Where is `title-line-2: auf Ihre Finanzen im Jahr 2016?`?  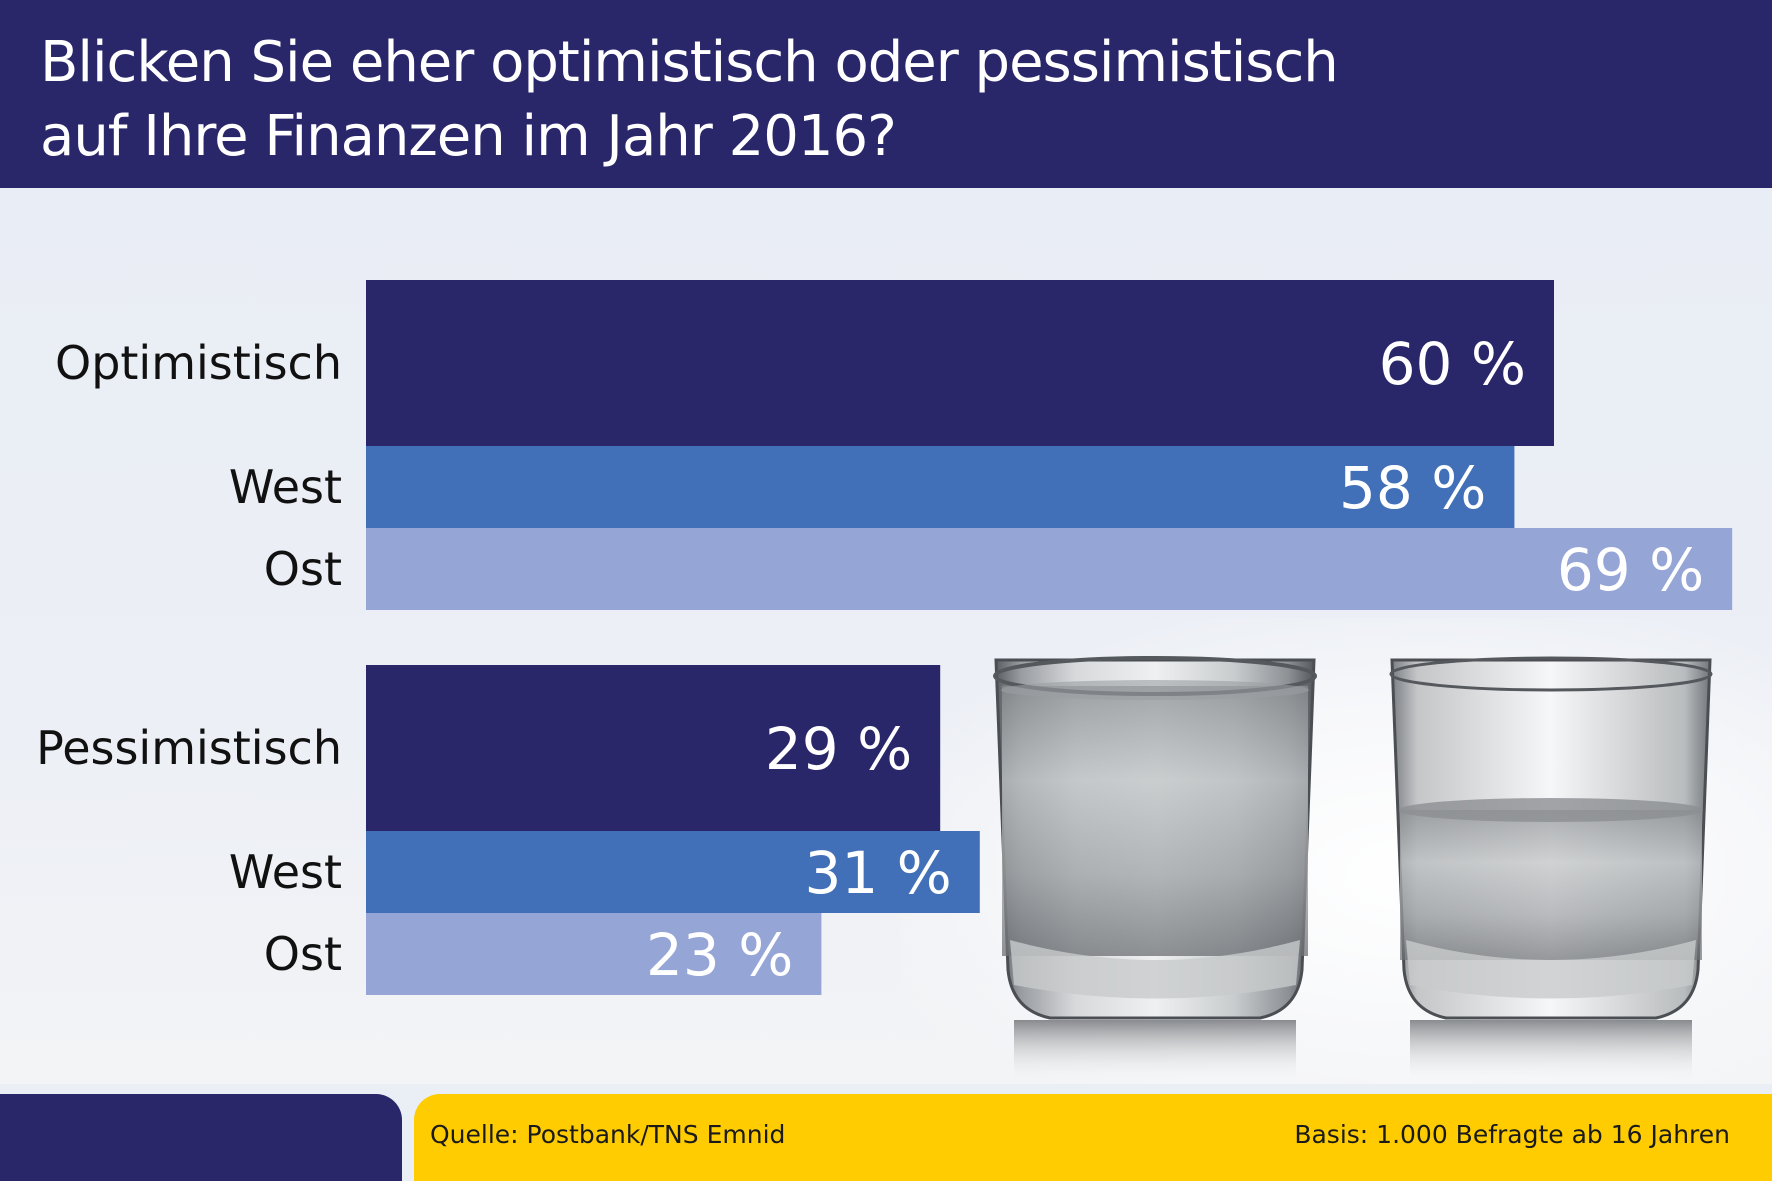 title-line-2: auf Ihre Finanzen im Jahr 2016? is located at coordinates (468, 136).